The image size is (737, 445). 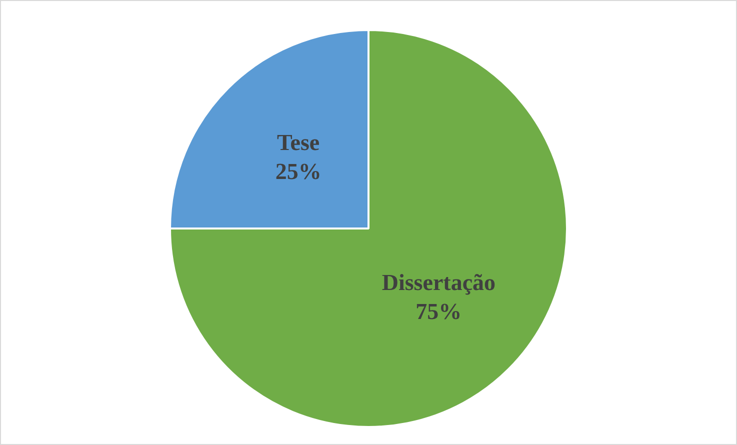 What do you see at coordinates (439, 283) in the screenshot?
I see `slice-label: Dissertação` at bounding box center [439, 283].